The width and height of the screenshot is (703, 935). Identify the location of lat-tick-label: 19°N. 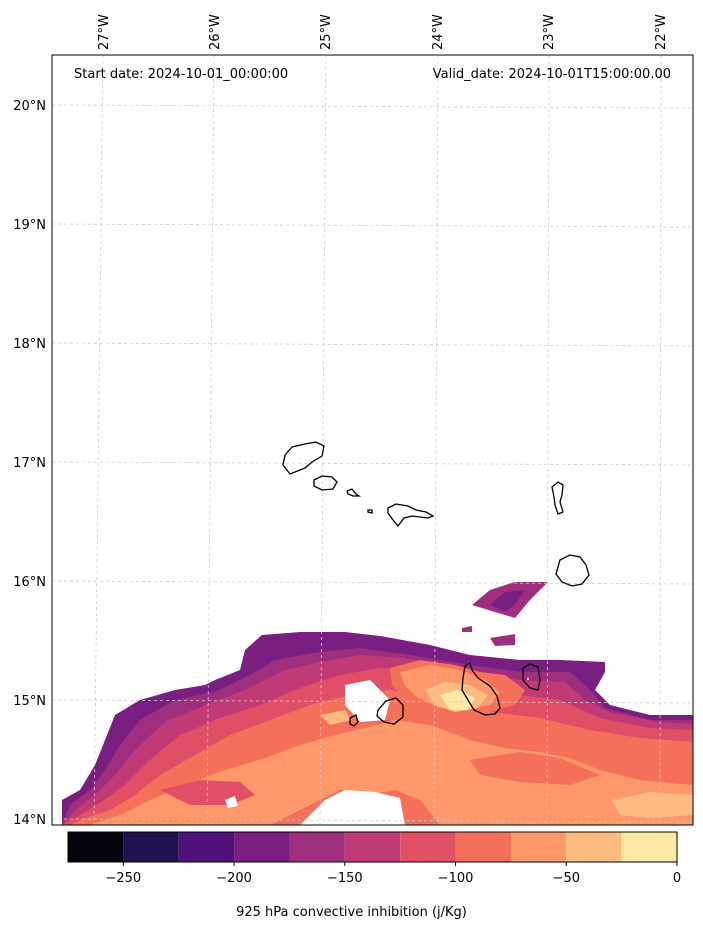
(29, 225).